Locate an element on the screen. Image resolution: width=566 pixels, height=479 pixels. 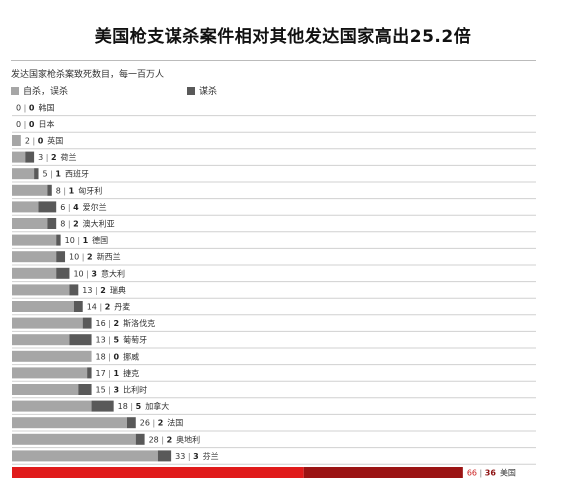
value-label: 13 | 2 is located at coordinates (94, 290).